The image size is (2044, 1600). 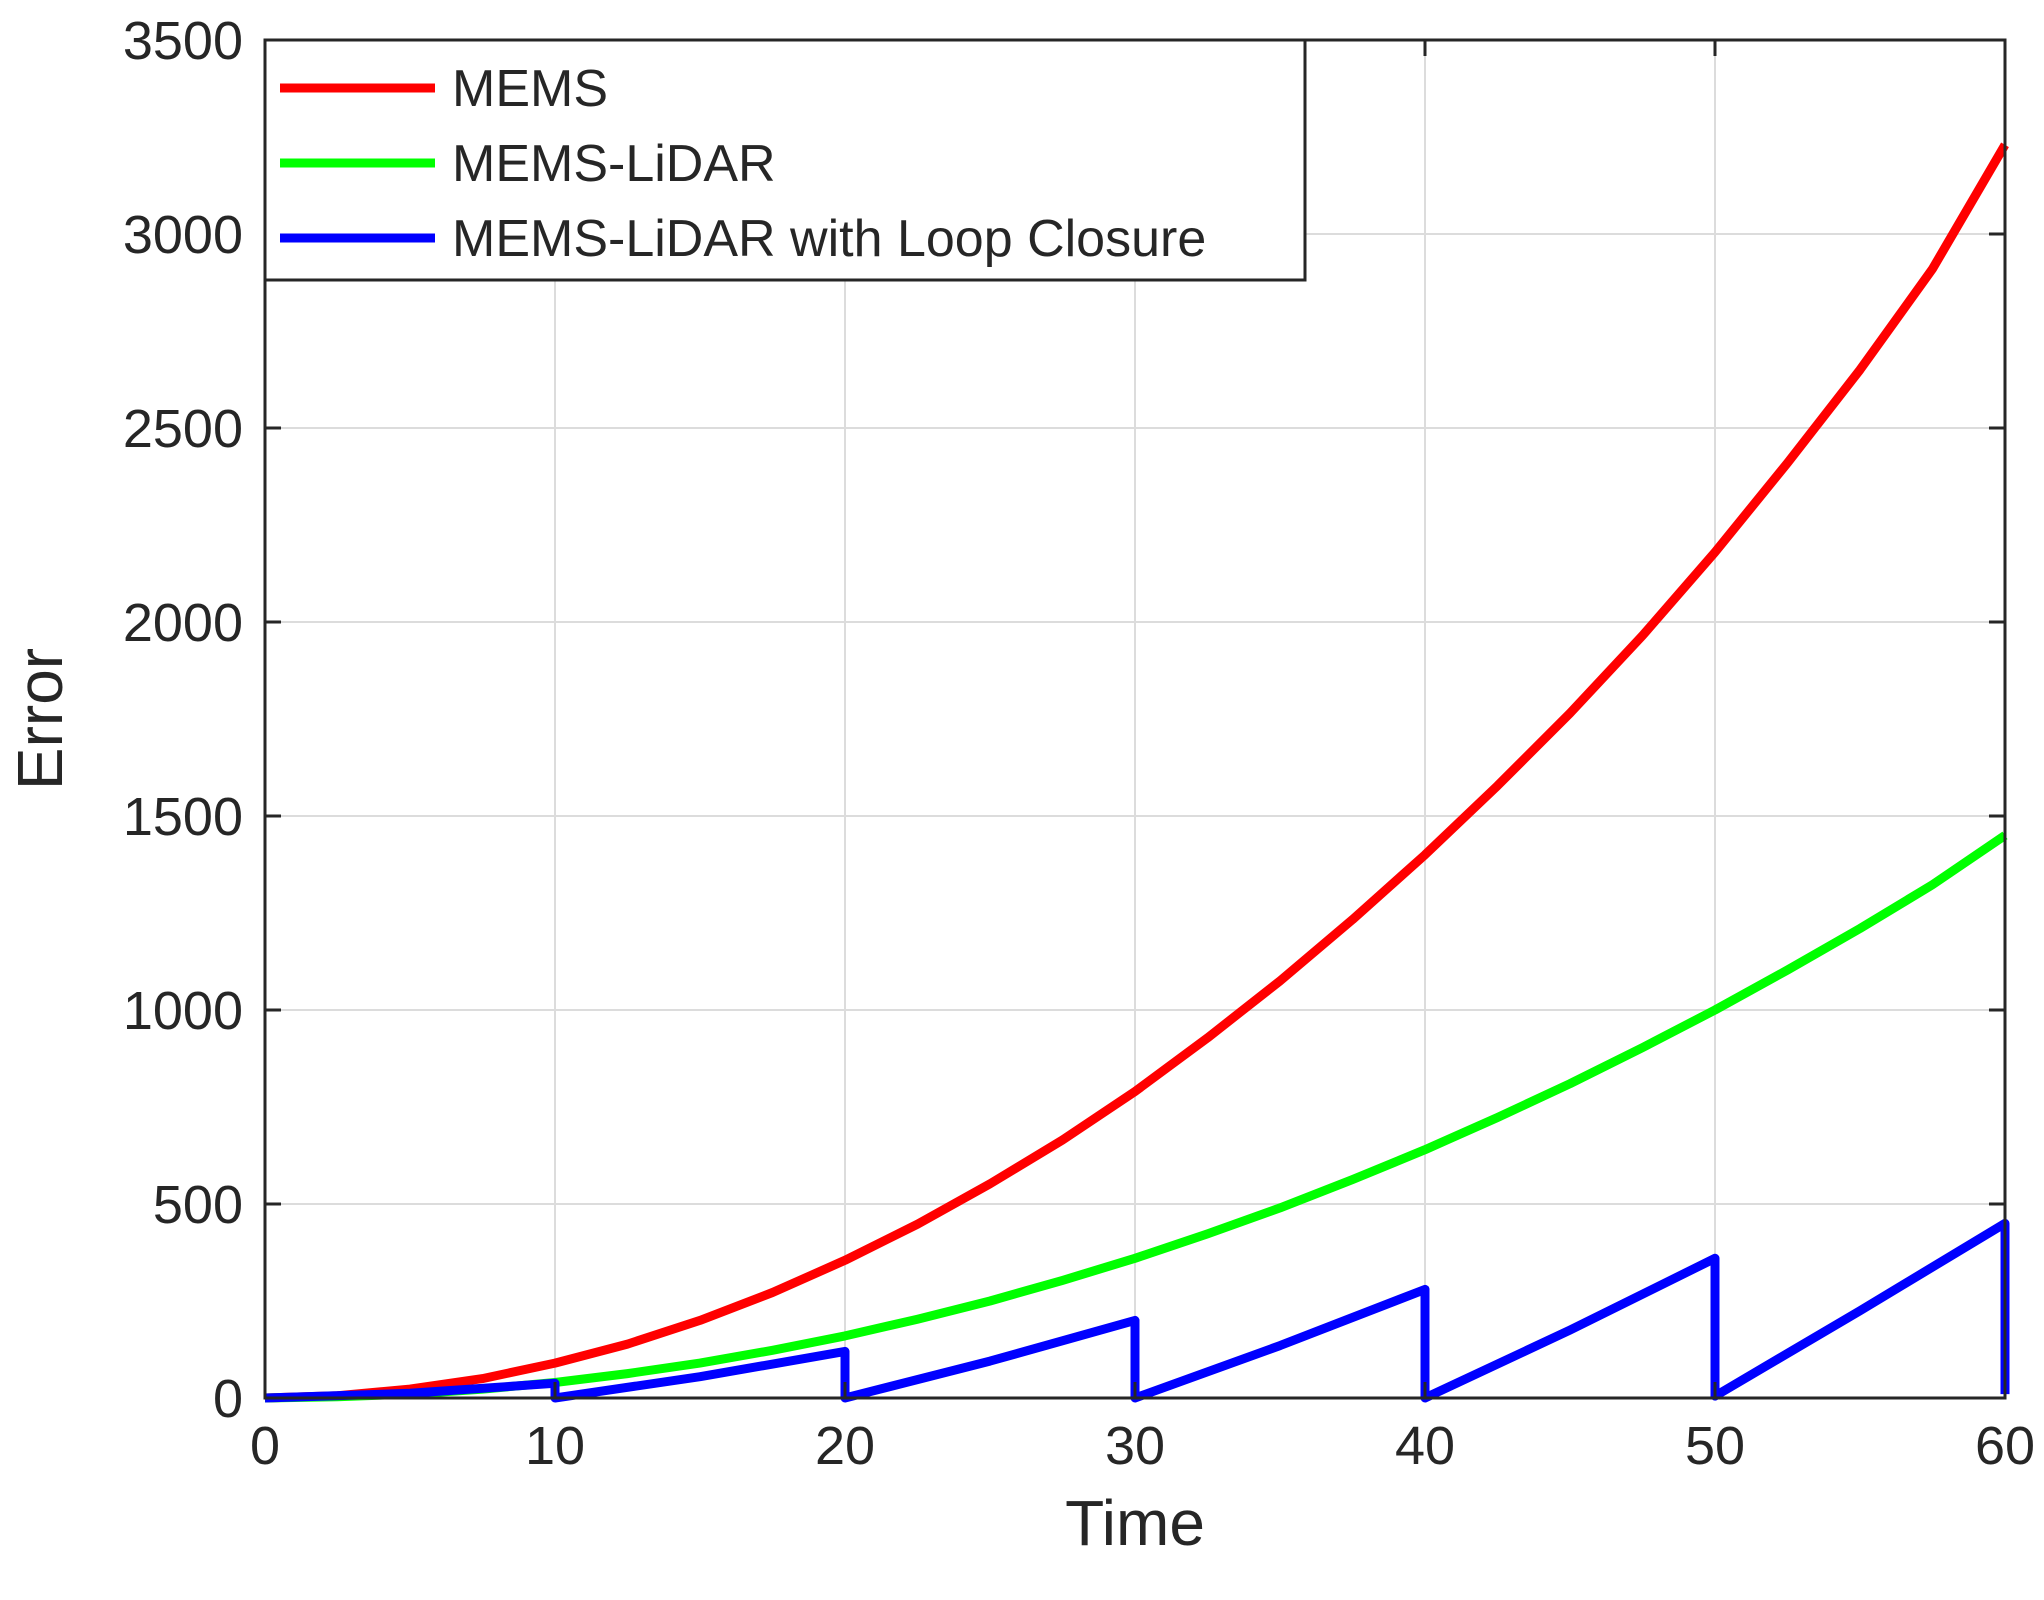 What do you see at coordinates (198, 1205) in the screenshot?
I see `y-tick-label: 500` at bounding box center [198, 1205].